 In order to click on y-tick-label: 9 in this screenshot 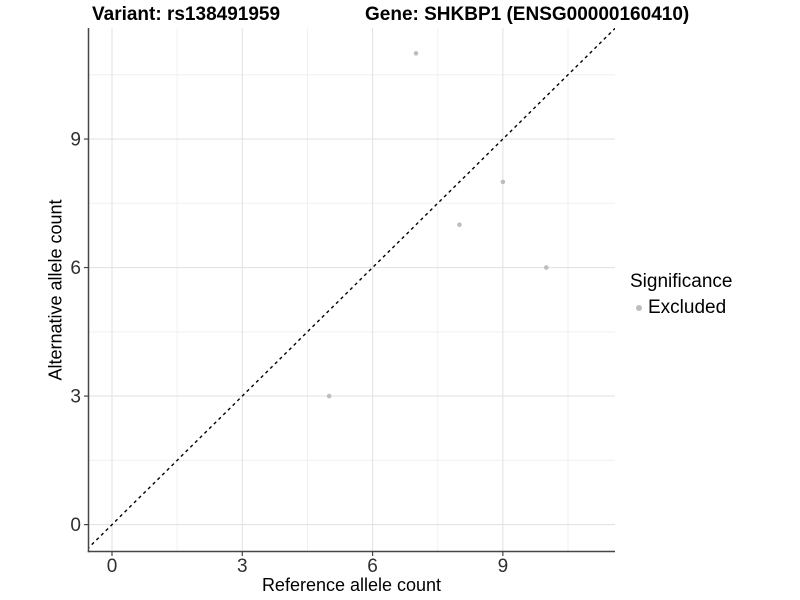, I will do `click(75, 140)`.